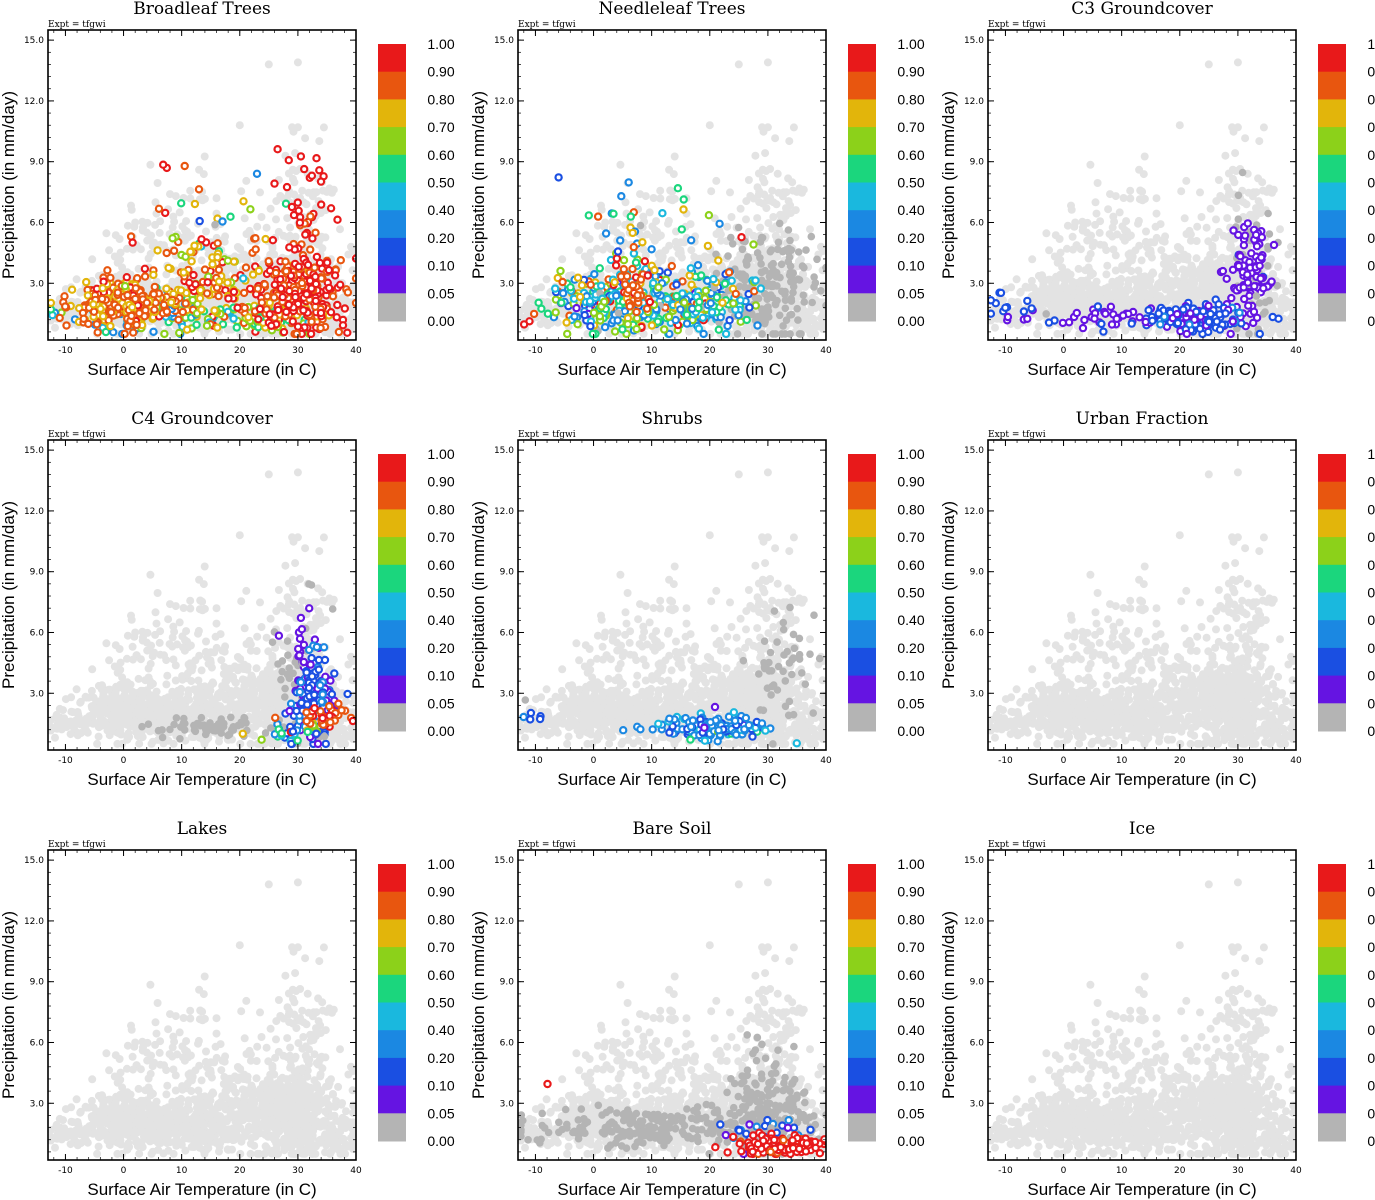 This screenshot has height=1200, width=1375. What do you see at coordinates (768, 351) in the screenshot?
I see `x-tick-label: 30` at bounding box center [768, 351].